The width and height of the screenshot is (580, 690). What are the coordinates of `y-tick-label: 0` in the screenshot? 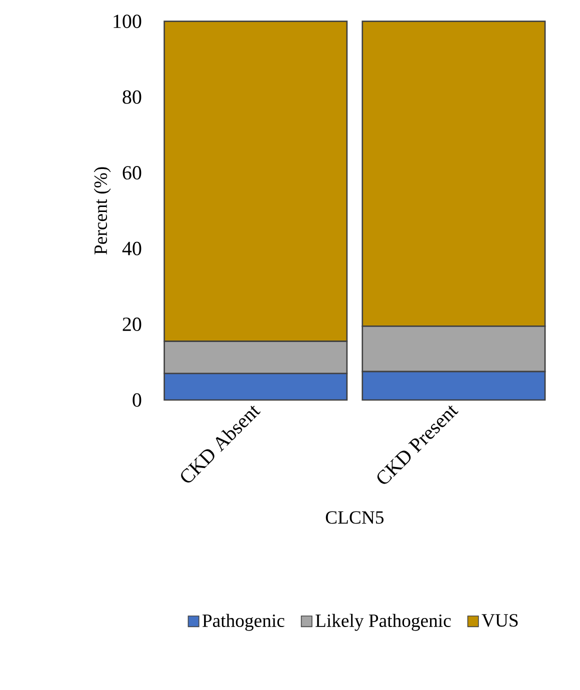 It's located at (137, 400).